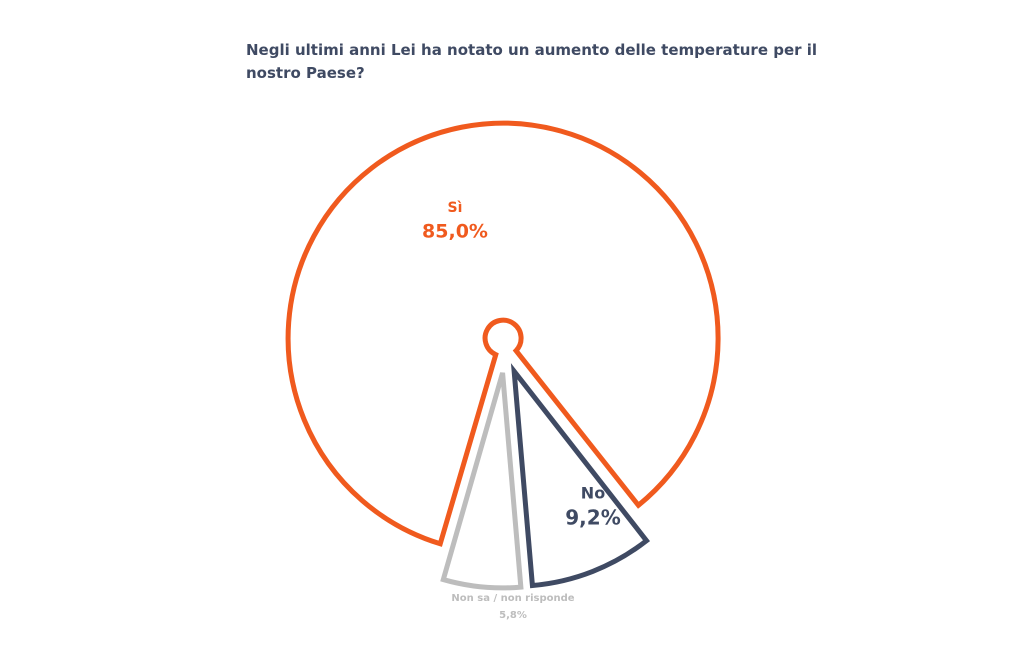  What do you see at coordinates (593, 493) in the screenshot?
I see `slice-label: No` at bounding box center [593, 493].